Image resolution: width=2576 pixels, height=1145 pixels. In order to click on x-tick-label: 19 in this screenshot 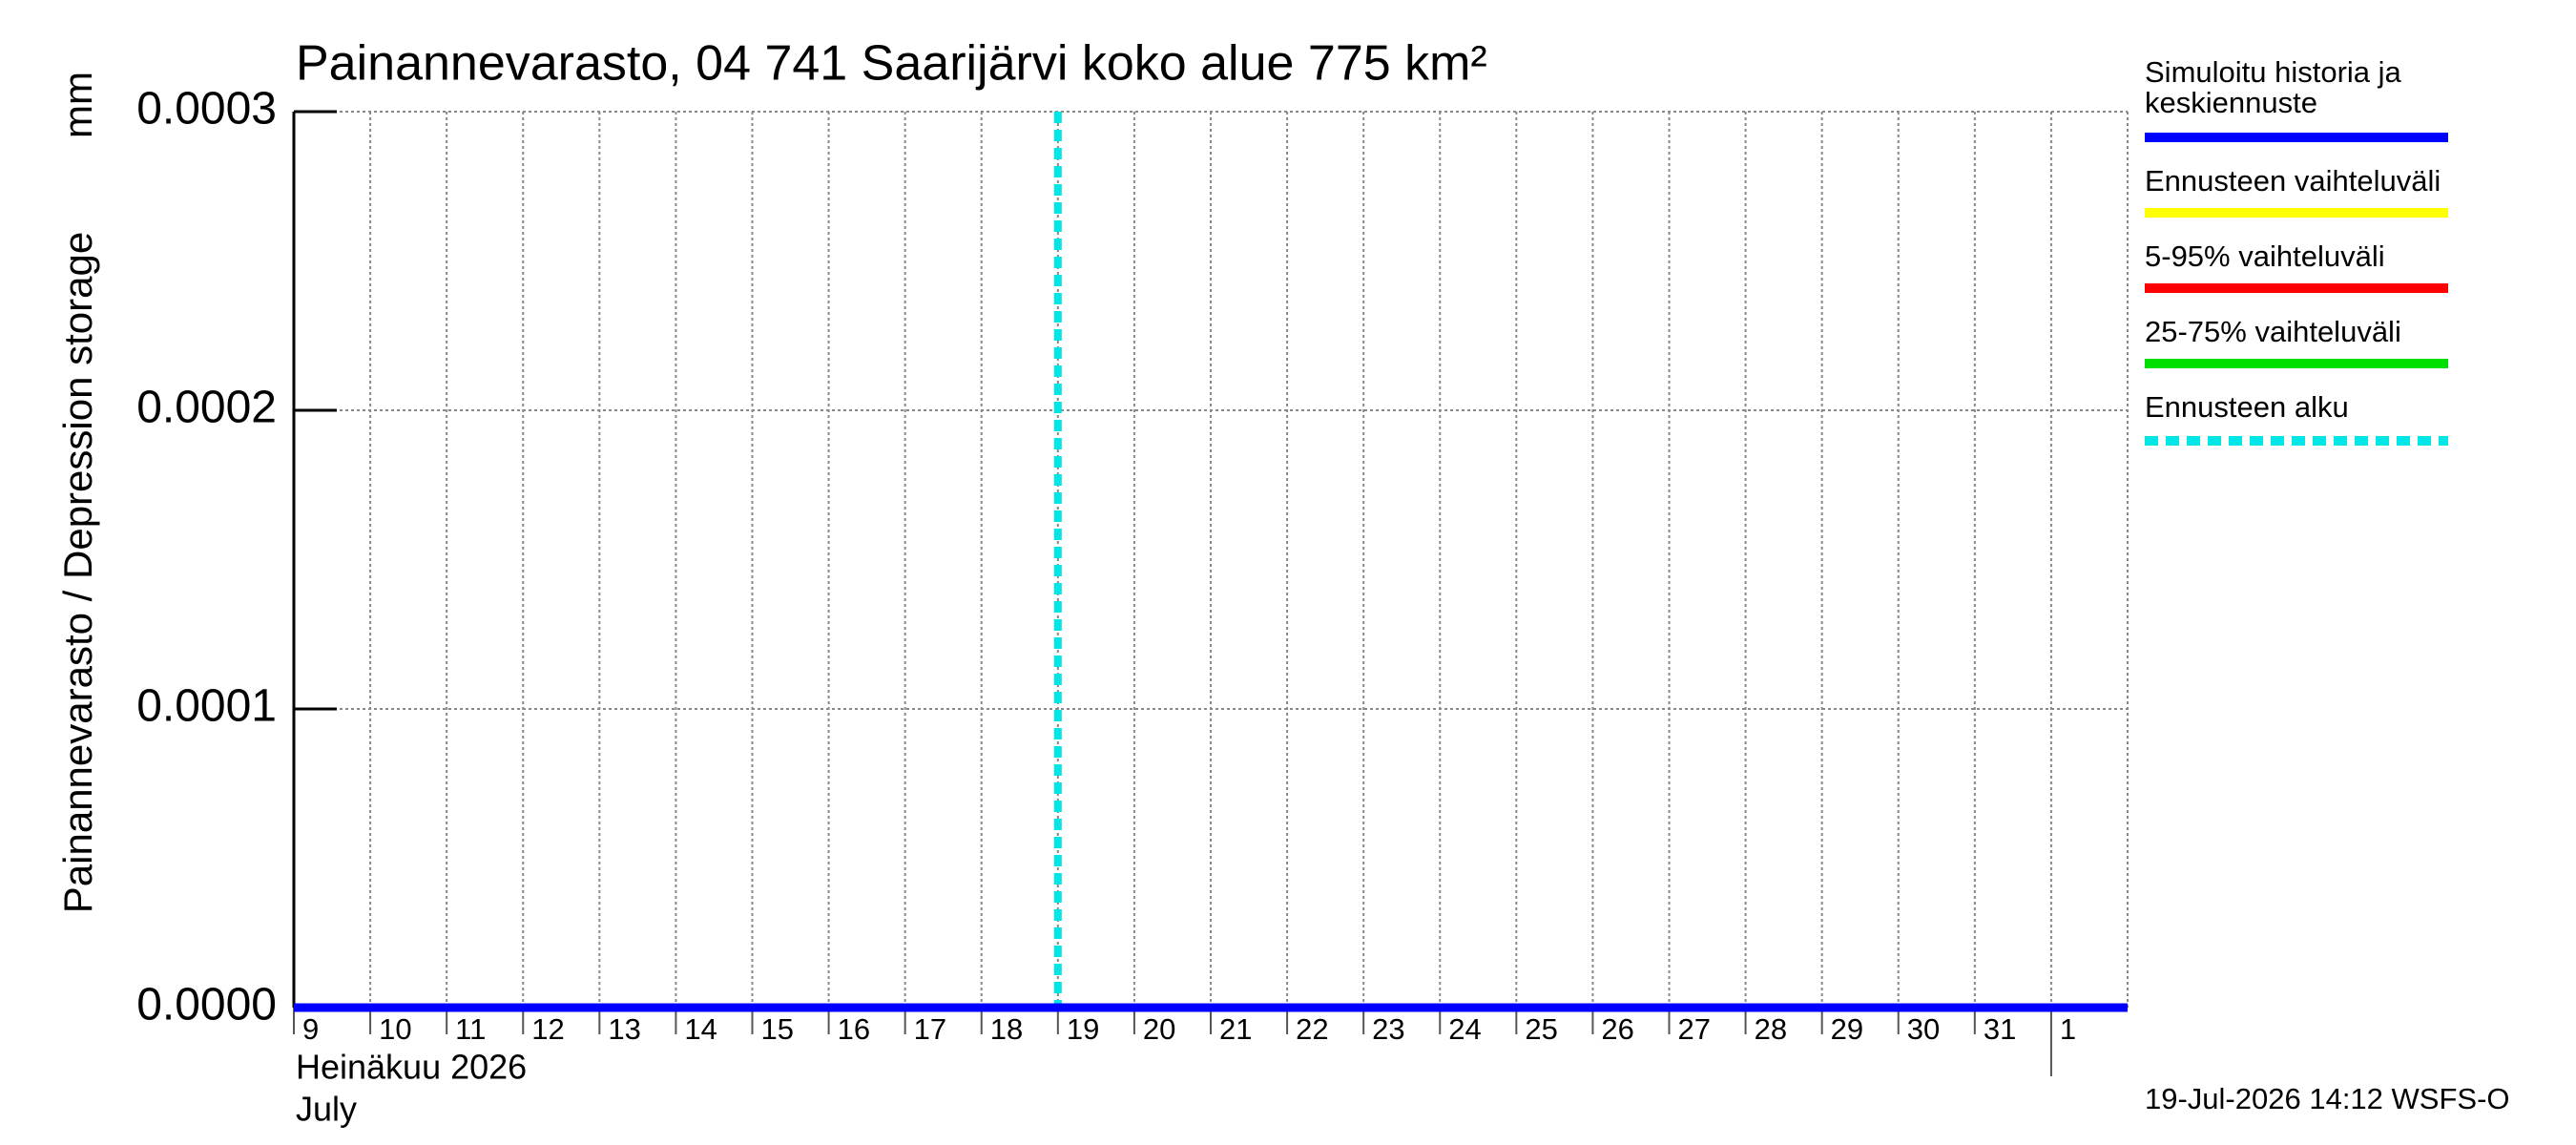, I will do `click(1083, 1029)`.